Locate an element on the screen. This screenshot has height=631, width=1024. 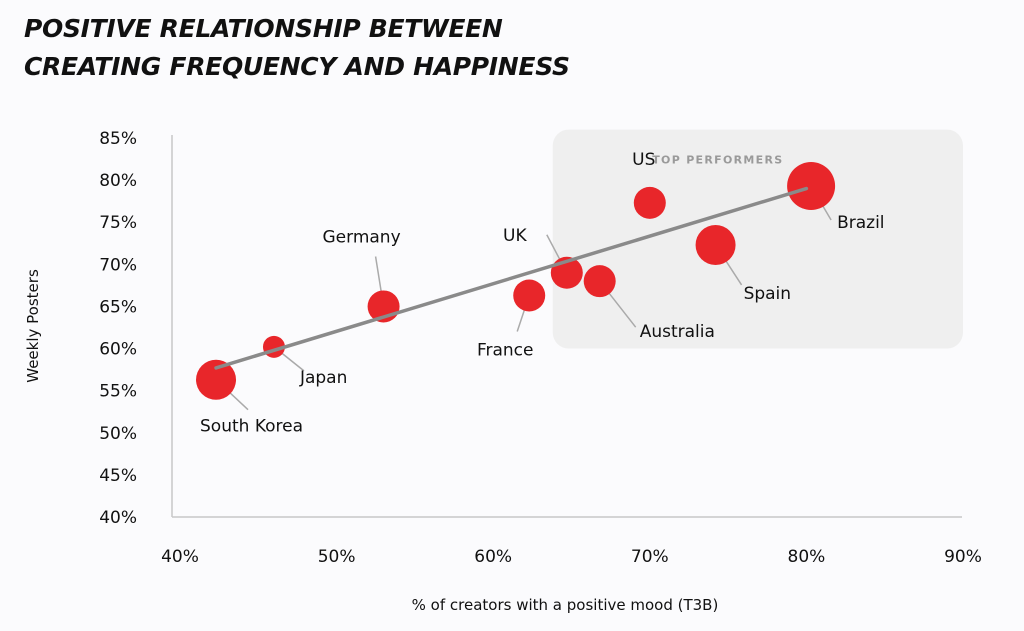
data-point-spain is located at coordinates (715, 244).